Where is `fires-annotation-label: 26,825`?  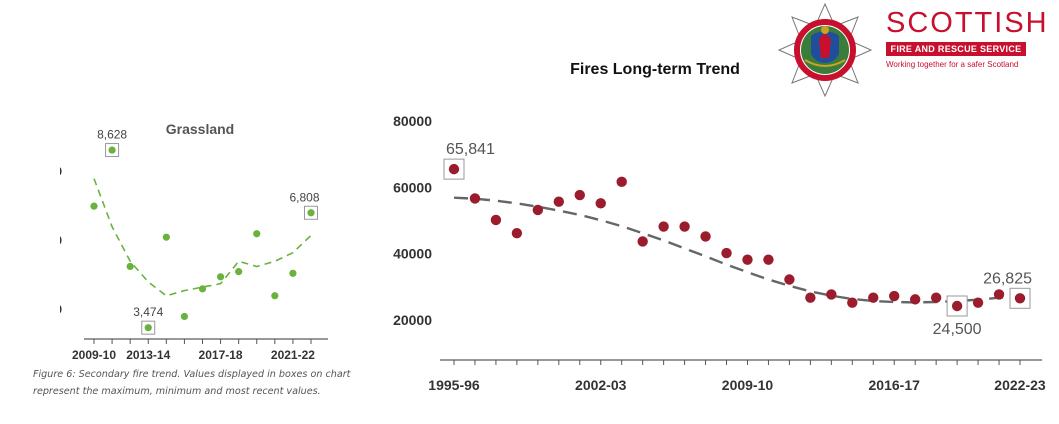 fires-annotation-label: 26,825 is located at coordinates (1007, 278).